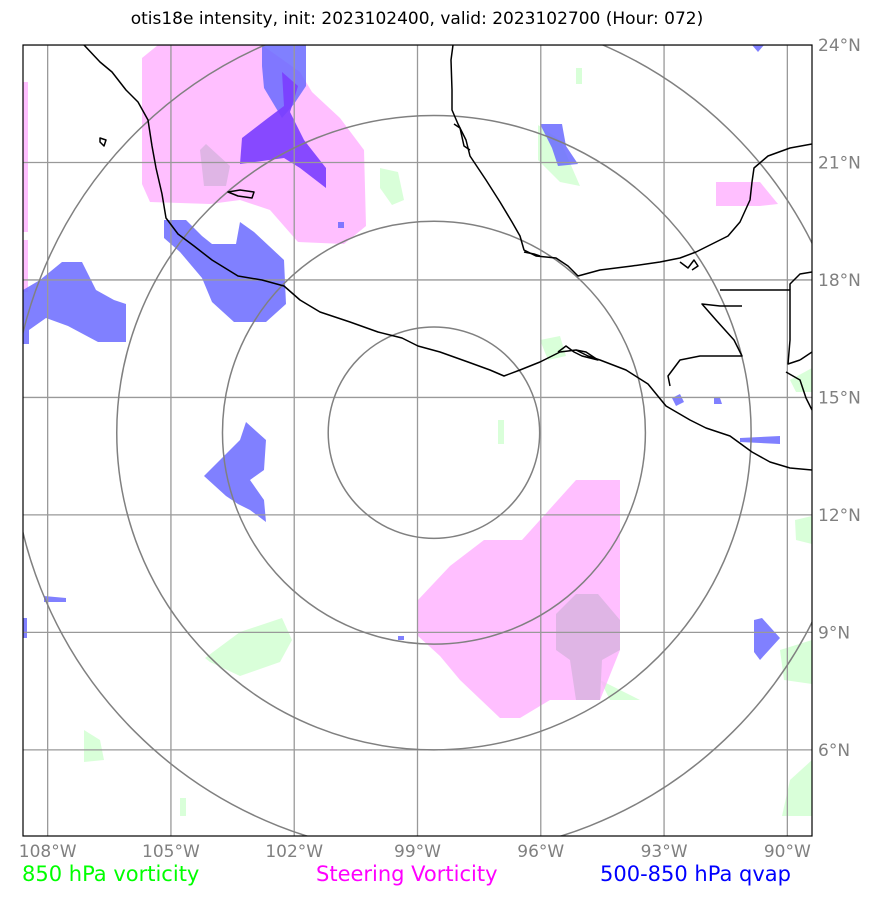  Describe the element at coordinates (111, 874) in the screenshot. I see `legend-850-vorticity: 850 hPa vorticity` at that location.